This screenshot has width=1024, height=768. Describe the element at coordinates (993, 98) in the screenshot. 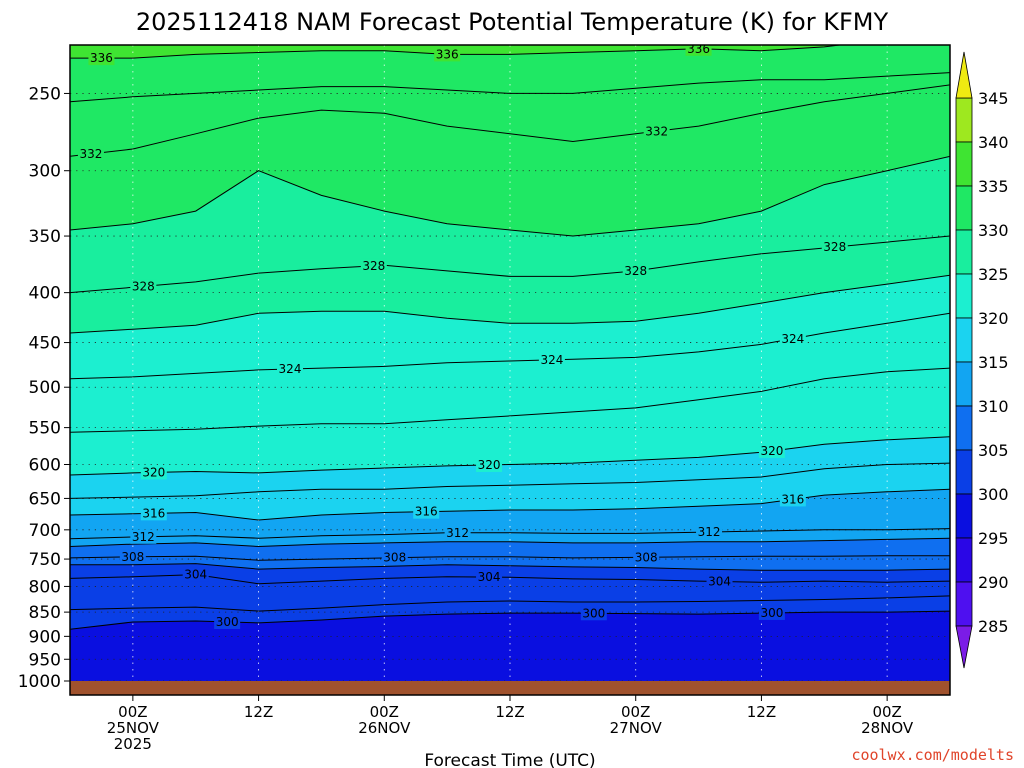

I see `colorbar-label-345: 345` at that location.